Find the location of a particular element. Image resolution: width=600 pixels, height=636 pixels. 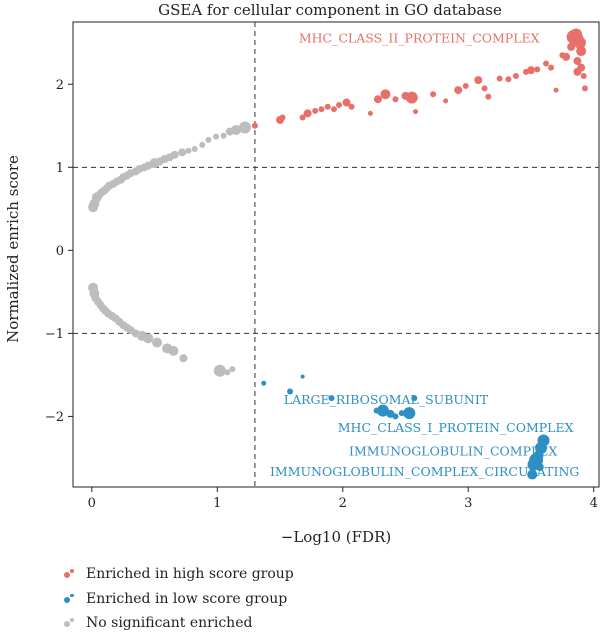

y-axis-label: Normalized enrich score is located at coordinates (13, 249).